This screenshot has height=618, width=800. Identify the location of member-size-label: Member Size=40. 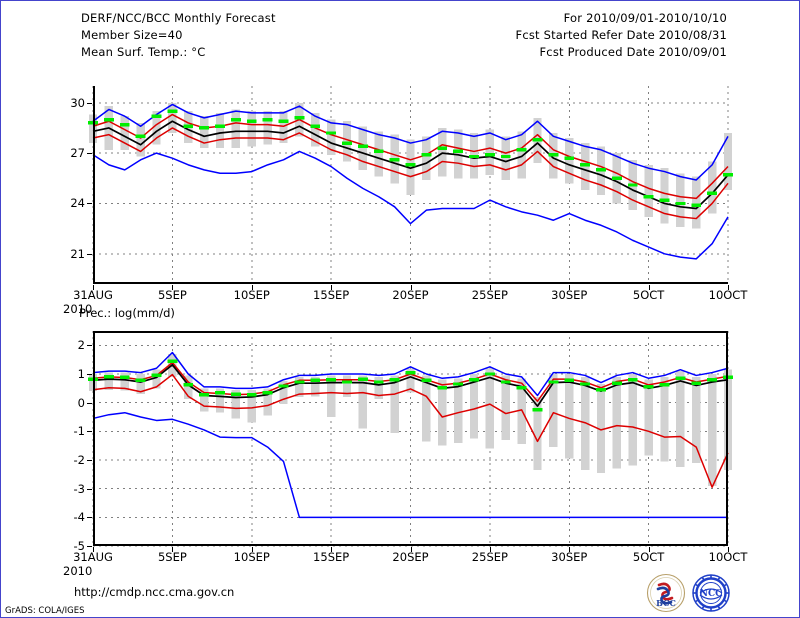
(132, 35).